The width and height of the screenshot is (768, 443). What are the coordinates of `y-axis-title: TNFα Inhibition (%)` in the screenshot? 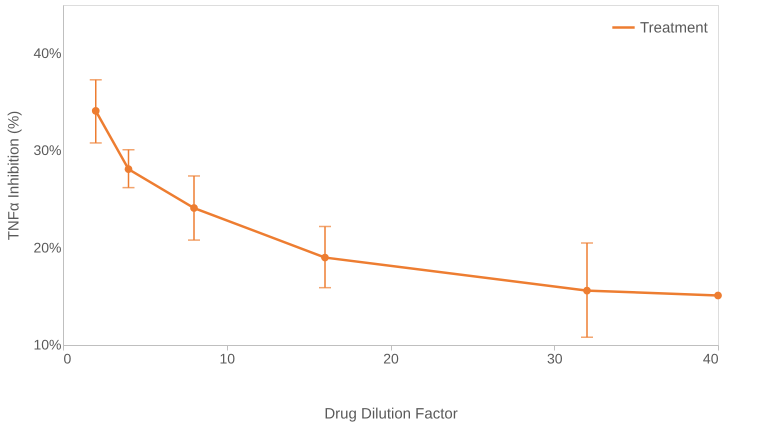 It's located at (13, 175).